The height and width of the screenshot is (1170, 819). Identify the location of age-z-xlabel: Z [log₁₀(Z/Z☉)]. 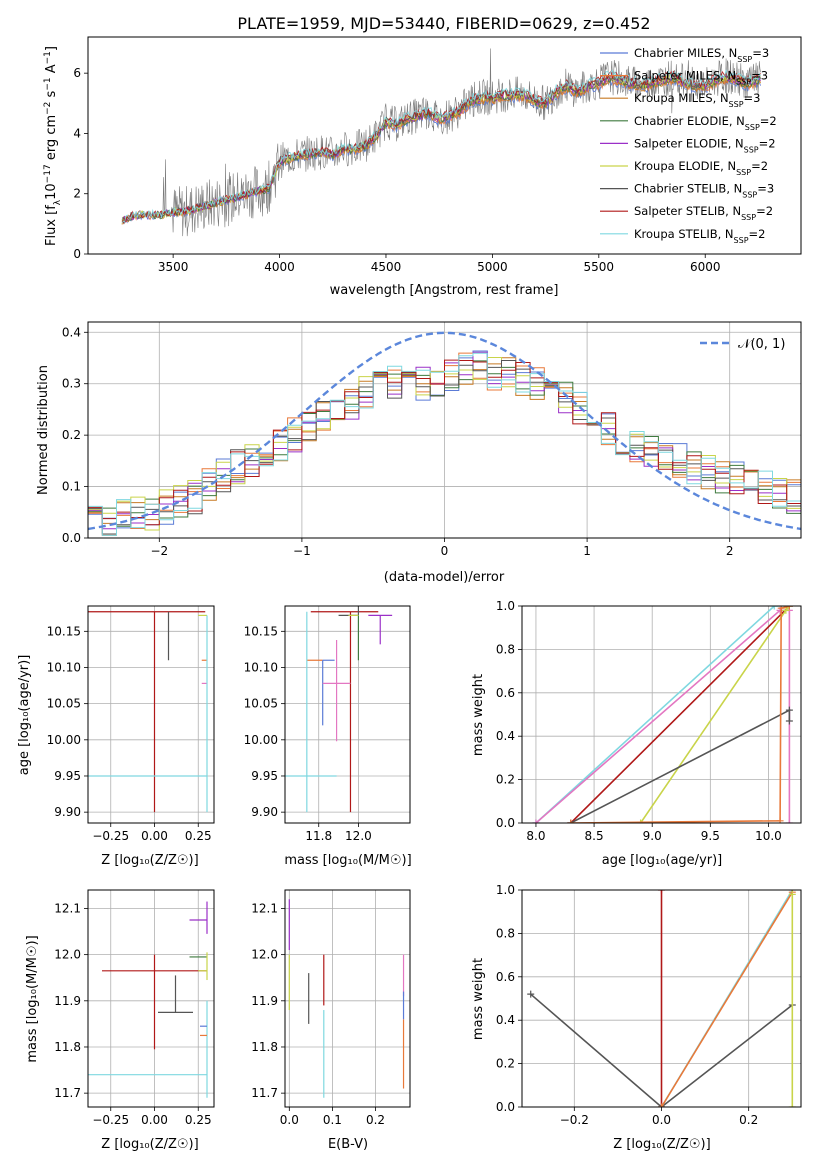
(149, 860).